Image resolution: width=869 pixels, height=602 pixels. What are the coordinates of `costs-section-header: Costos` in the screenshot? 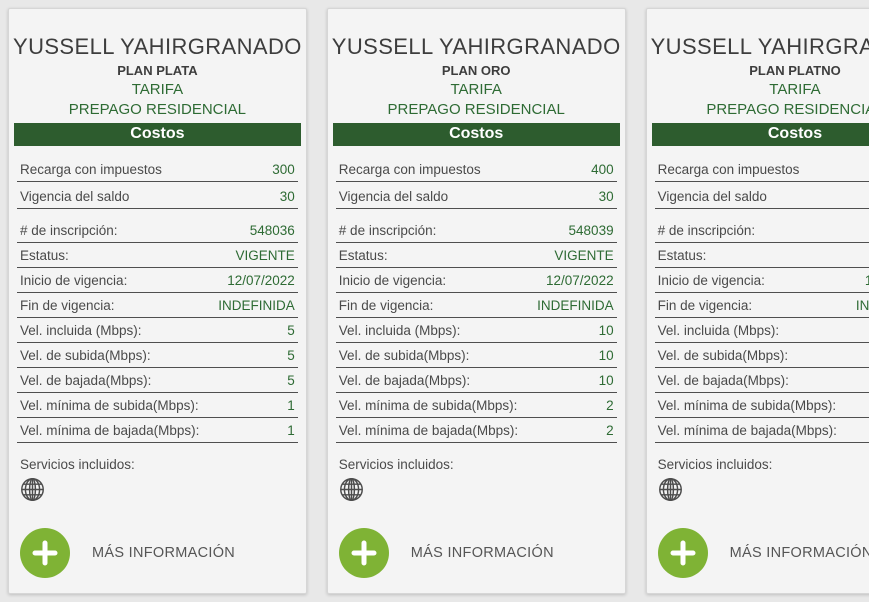 It's located at (476, 135).